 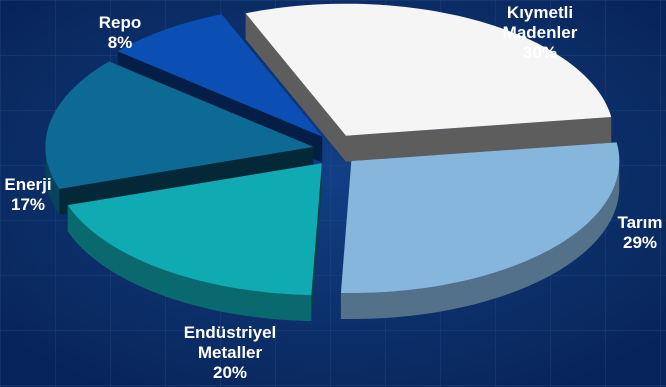 I want to click on slice-value-label: 17%, so click(x=28, y=204).